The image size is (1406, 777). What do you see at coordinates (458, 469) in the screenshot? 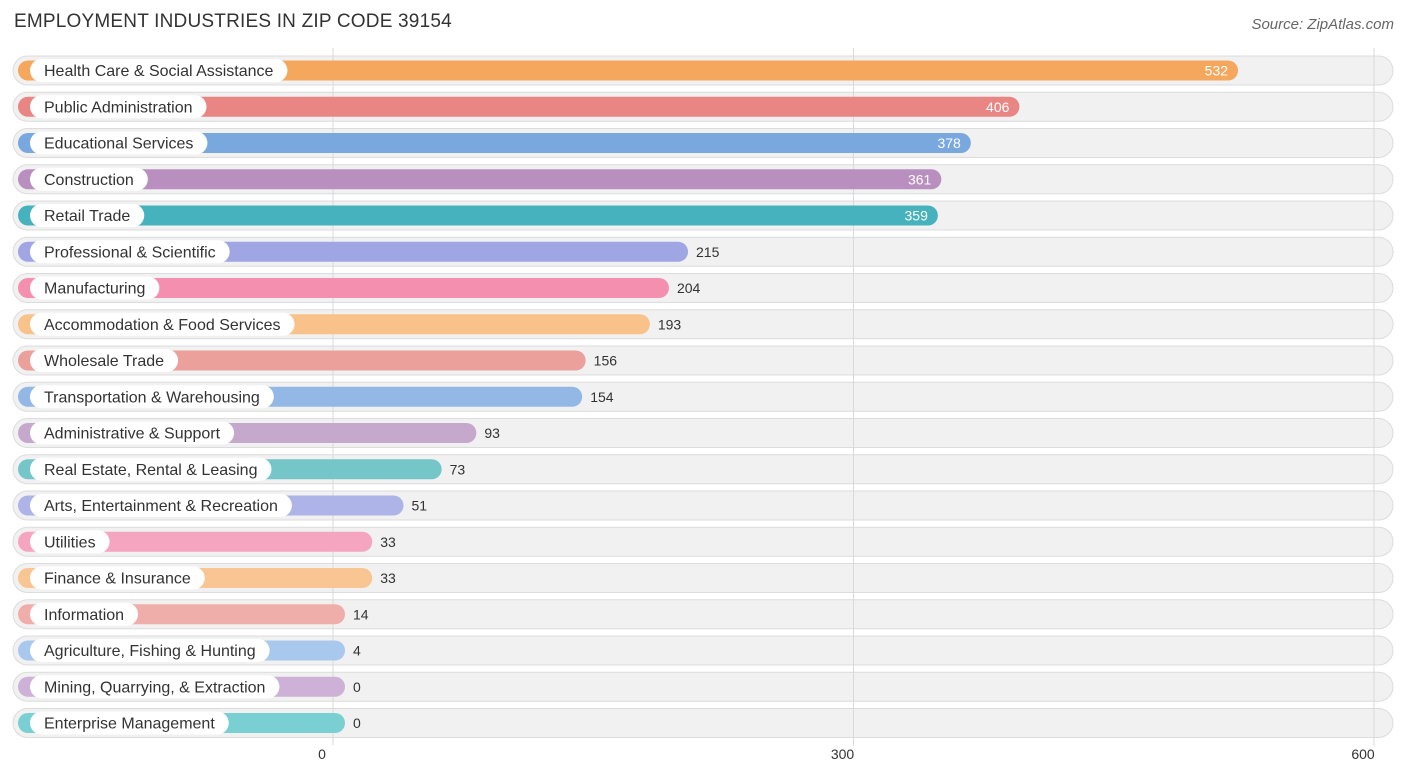
I see `value-label: 73` at bounding box center [458, 469].